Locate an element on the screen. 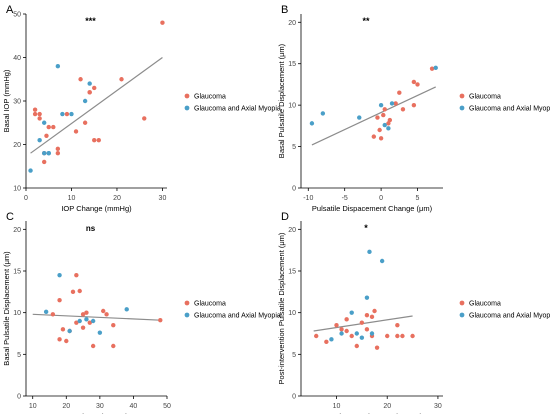  panel-label: C is located at coordinates (10, 217).